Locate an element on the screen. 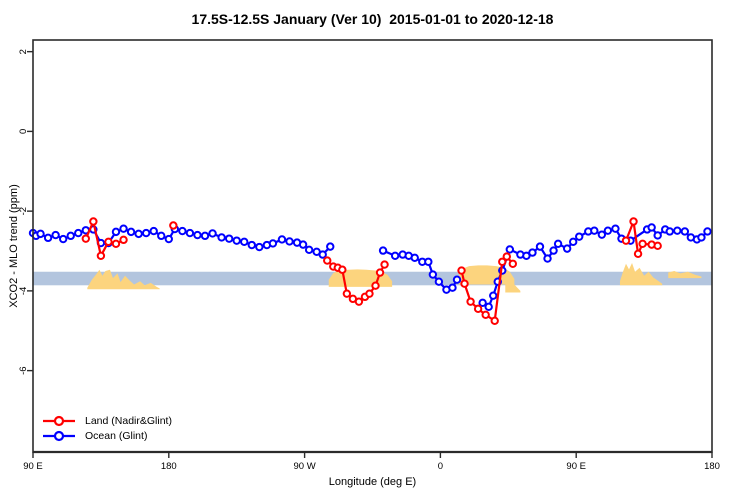 Image resolution: width=750 pixels, height=500 pixels. x-tick-label: 180 is located at coordinates (712, 466).